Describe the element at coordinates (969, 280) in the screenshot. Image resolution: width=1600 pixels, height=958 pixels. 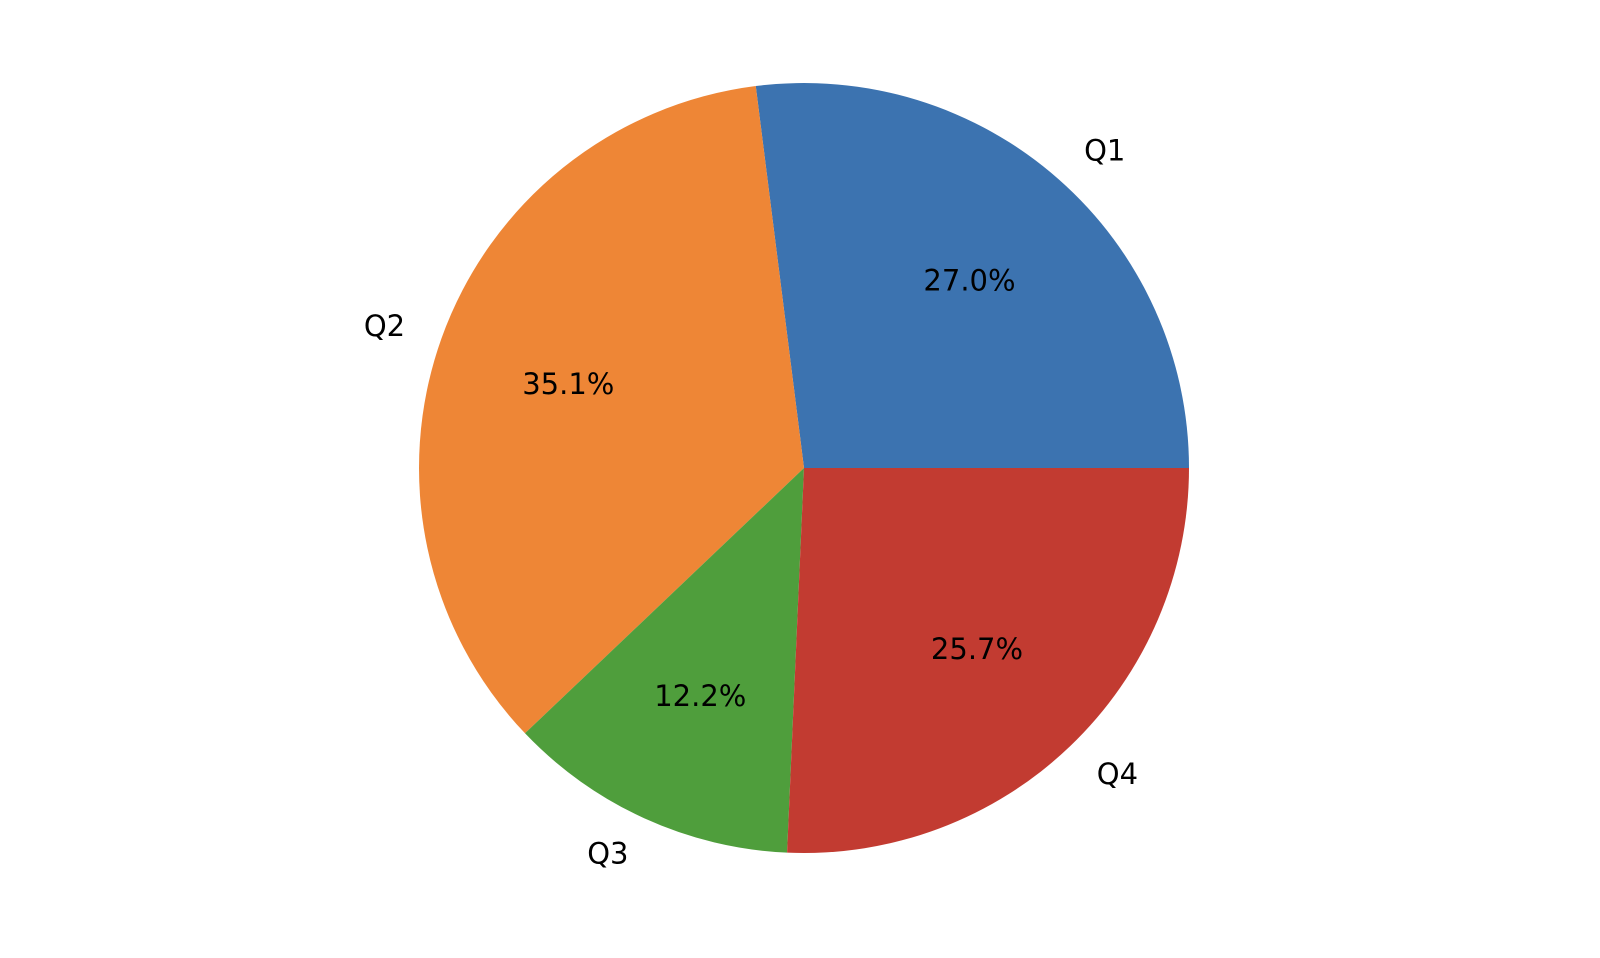
I see `pie-pct-label-q1: 27.0%` at that location.